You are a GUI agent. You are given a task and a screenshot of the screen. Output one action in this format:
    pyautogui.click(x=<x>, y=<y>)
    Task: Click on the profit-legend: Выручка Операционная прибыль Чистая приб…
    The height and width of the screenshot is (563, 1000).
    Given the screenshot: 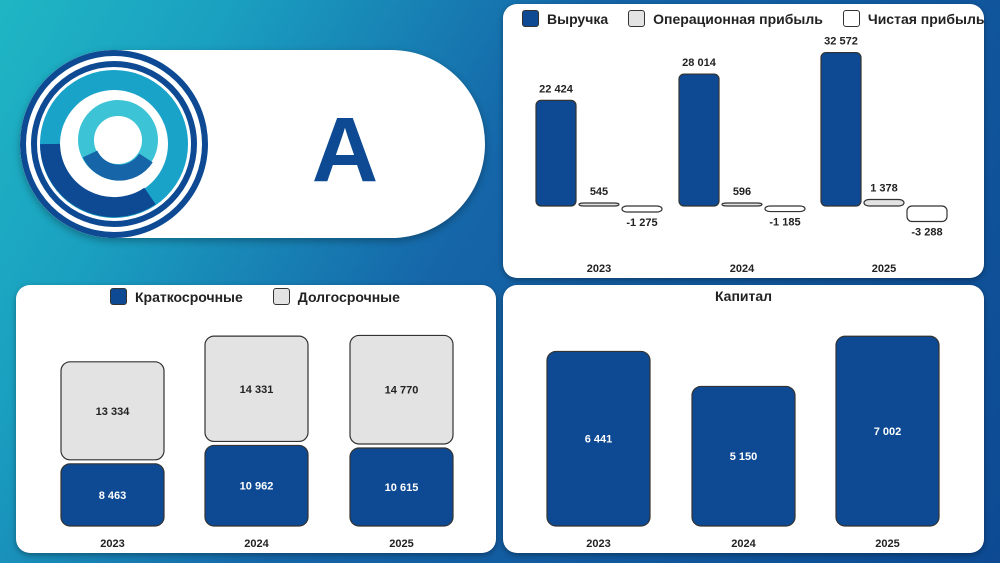 What is the action you would take?
    pyautogui.click(x=753, y=18)
    